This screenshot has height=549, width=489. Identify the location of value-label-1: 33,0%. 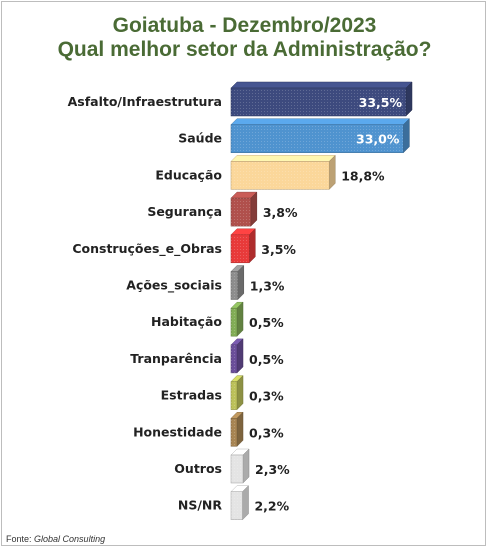
(378, 139).